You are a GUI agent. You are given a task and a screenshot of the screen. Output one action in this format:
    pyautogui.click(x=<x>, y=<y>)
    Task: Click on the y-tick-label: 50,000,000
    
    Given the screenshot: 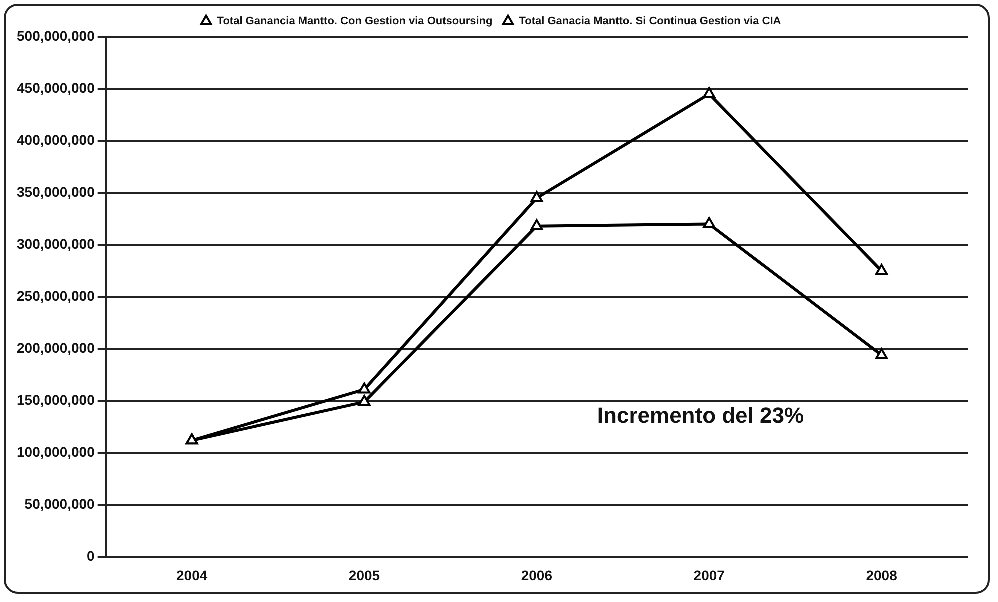 What is the action you would take?
    pyautogui.click(x=60, y=504)
    